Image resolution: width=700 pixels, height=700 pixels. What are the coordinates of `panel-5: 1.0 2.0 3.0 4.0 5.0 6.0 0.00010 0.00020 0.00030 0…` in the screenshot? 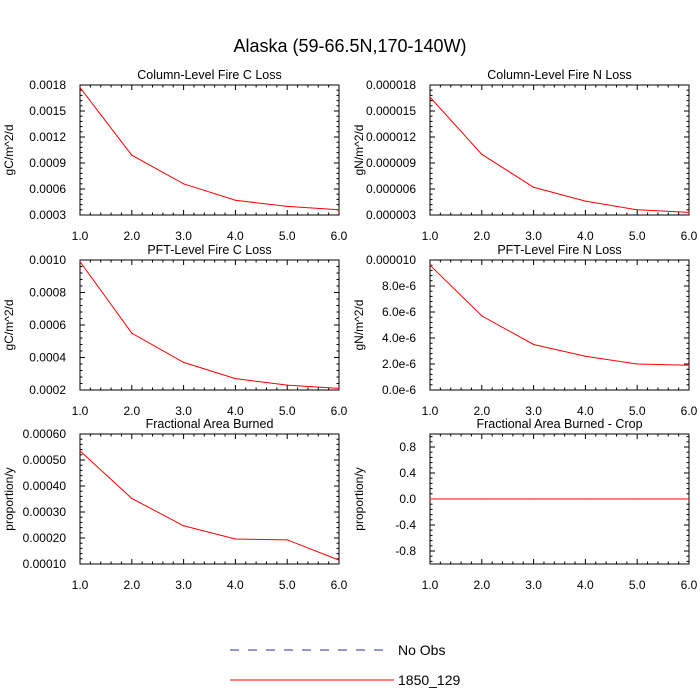 It's located at (175, 504).